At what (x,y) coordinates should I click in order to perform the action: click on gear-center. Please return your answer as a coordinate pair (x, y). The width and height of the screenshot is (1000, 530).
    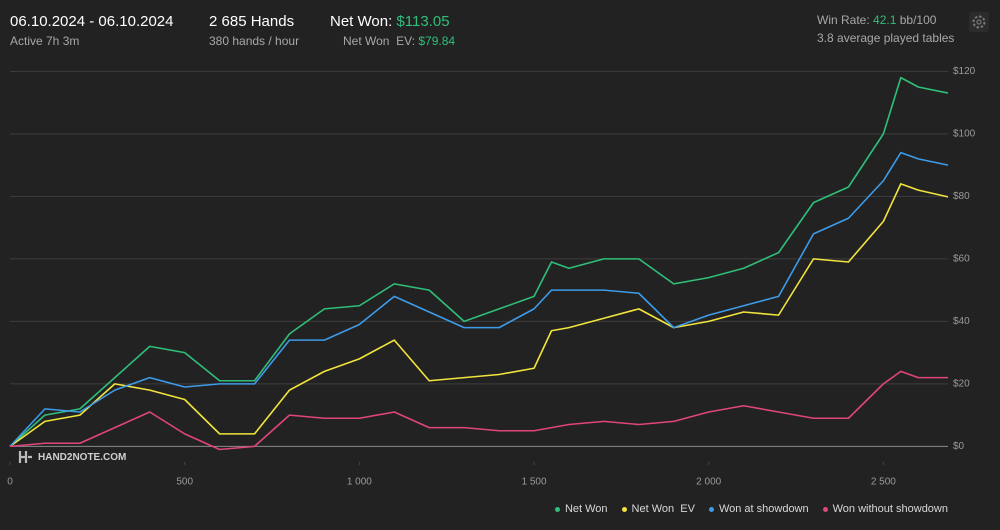
    Looking at the image, I should click on (979, 22).